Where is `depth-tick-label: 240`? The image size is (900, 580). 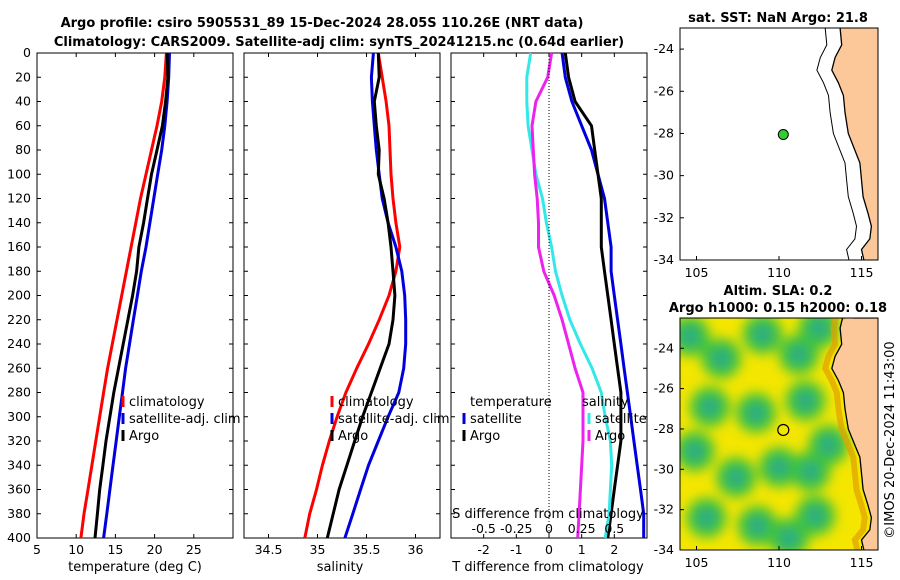
depth-tick-label: 240 is located at coordinates (19, 343).